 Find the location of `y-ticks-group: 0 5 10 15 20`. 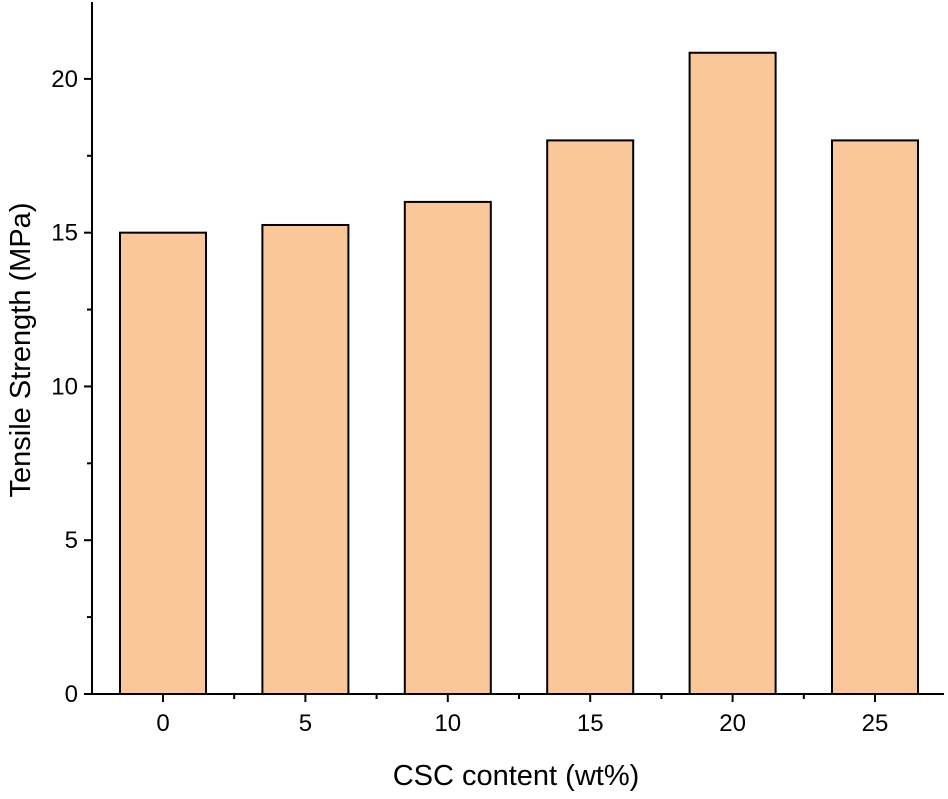

y-ticks-group: 0 5 10 15 20 is located at coordinates (71, 387).